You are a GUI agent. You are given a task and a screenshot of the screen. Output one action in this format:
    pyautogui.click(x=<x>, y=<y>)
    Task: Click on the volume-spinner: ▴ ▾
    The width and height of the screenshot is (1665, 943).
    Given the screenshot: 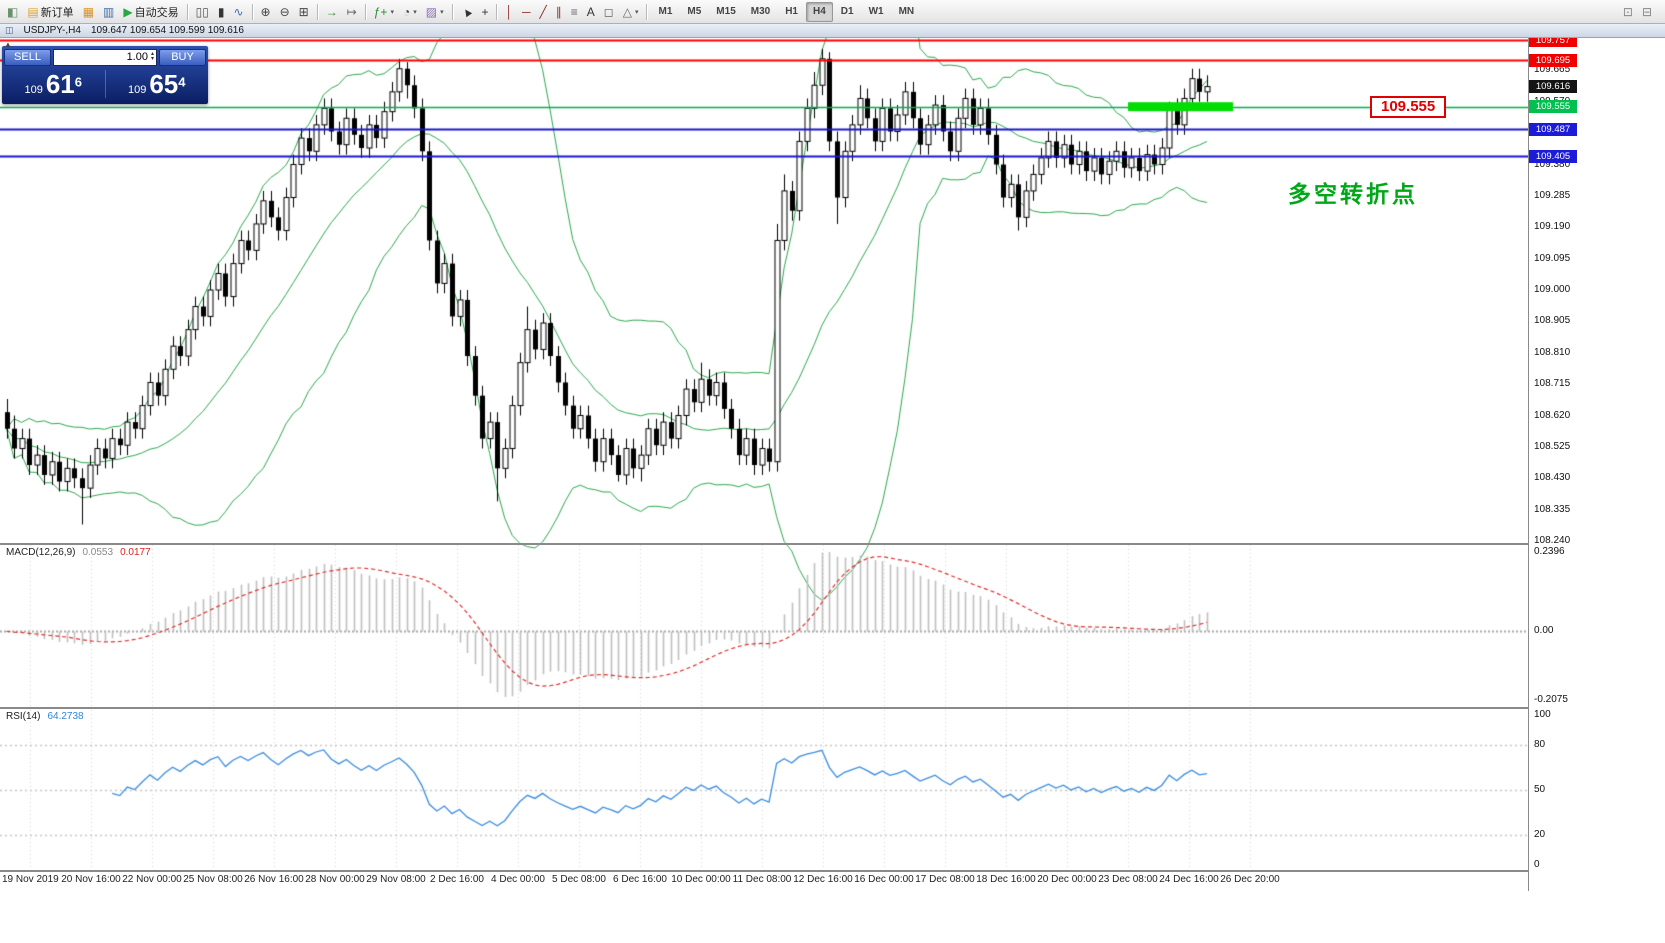 What is the action you would take?
    pyautogui.click(x=152, y=56)
    